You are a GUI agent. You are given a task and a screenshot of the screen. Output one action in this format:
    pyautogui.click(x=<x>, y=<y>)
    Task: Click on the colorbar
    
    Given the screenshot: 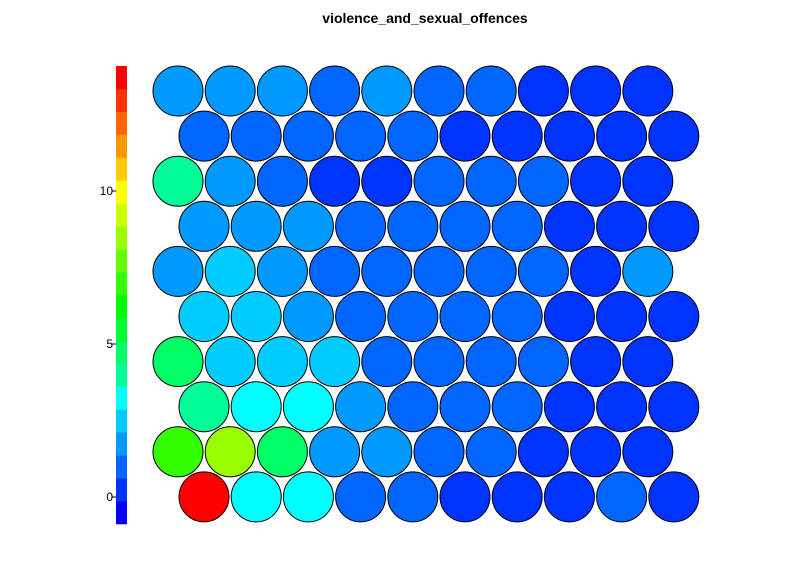 What is the action you would take?
    pyautogui.click(x=121, y=295)
    